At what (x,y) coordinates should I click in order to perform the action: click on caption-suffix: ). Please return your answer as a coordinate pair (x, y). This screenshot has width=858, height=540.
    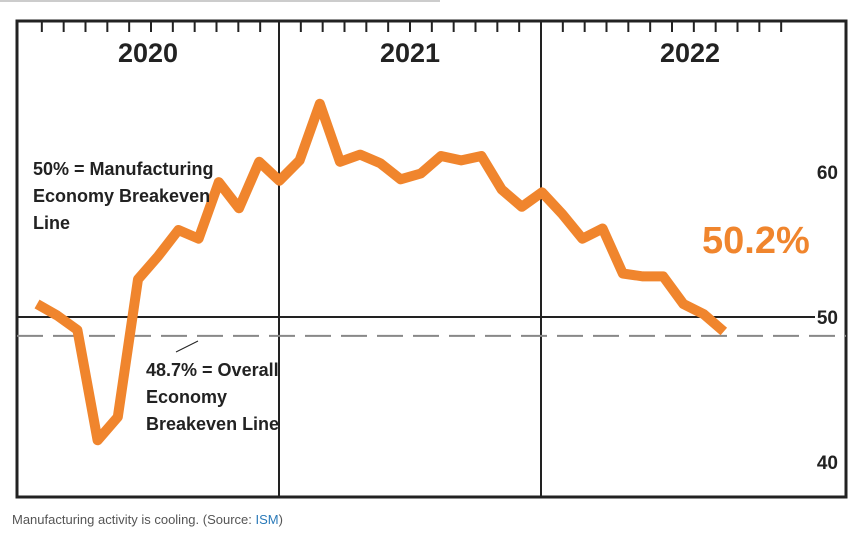
    Looking at the image, I should click on (280, 519).